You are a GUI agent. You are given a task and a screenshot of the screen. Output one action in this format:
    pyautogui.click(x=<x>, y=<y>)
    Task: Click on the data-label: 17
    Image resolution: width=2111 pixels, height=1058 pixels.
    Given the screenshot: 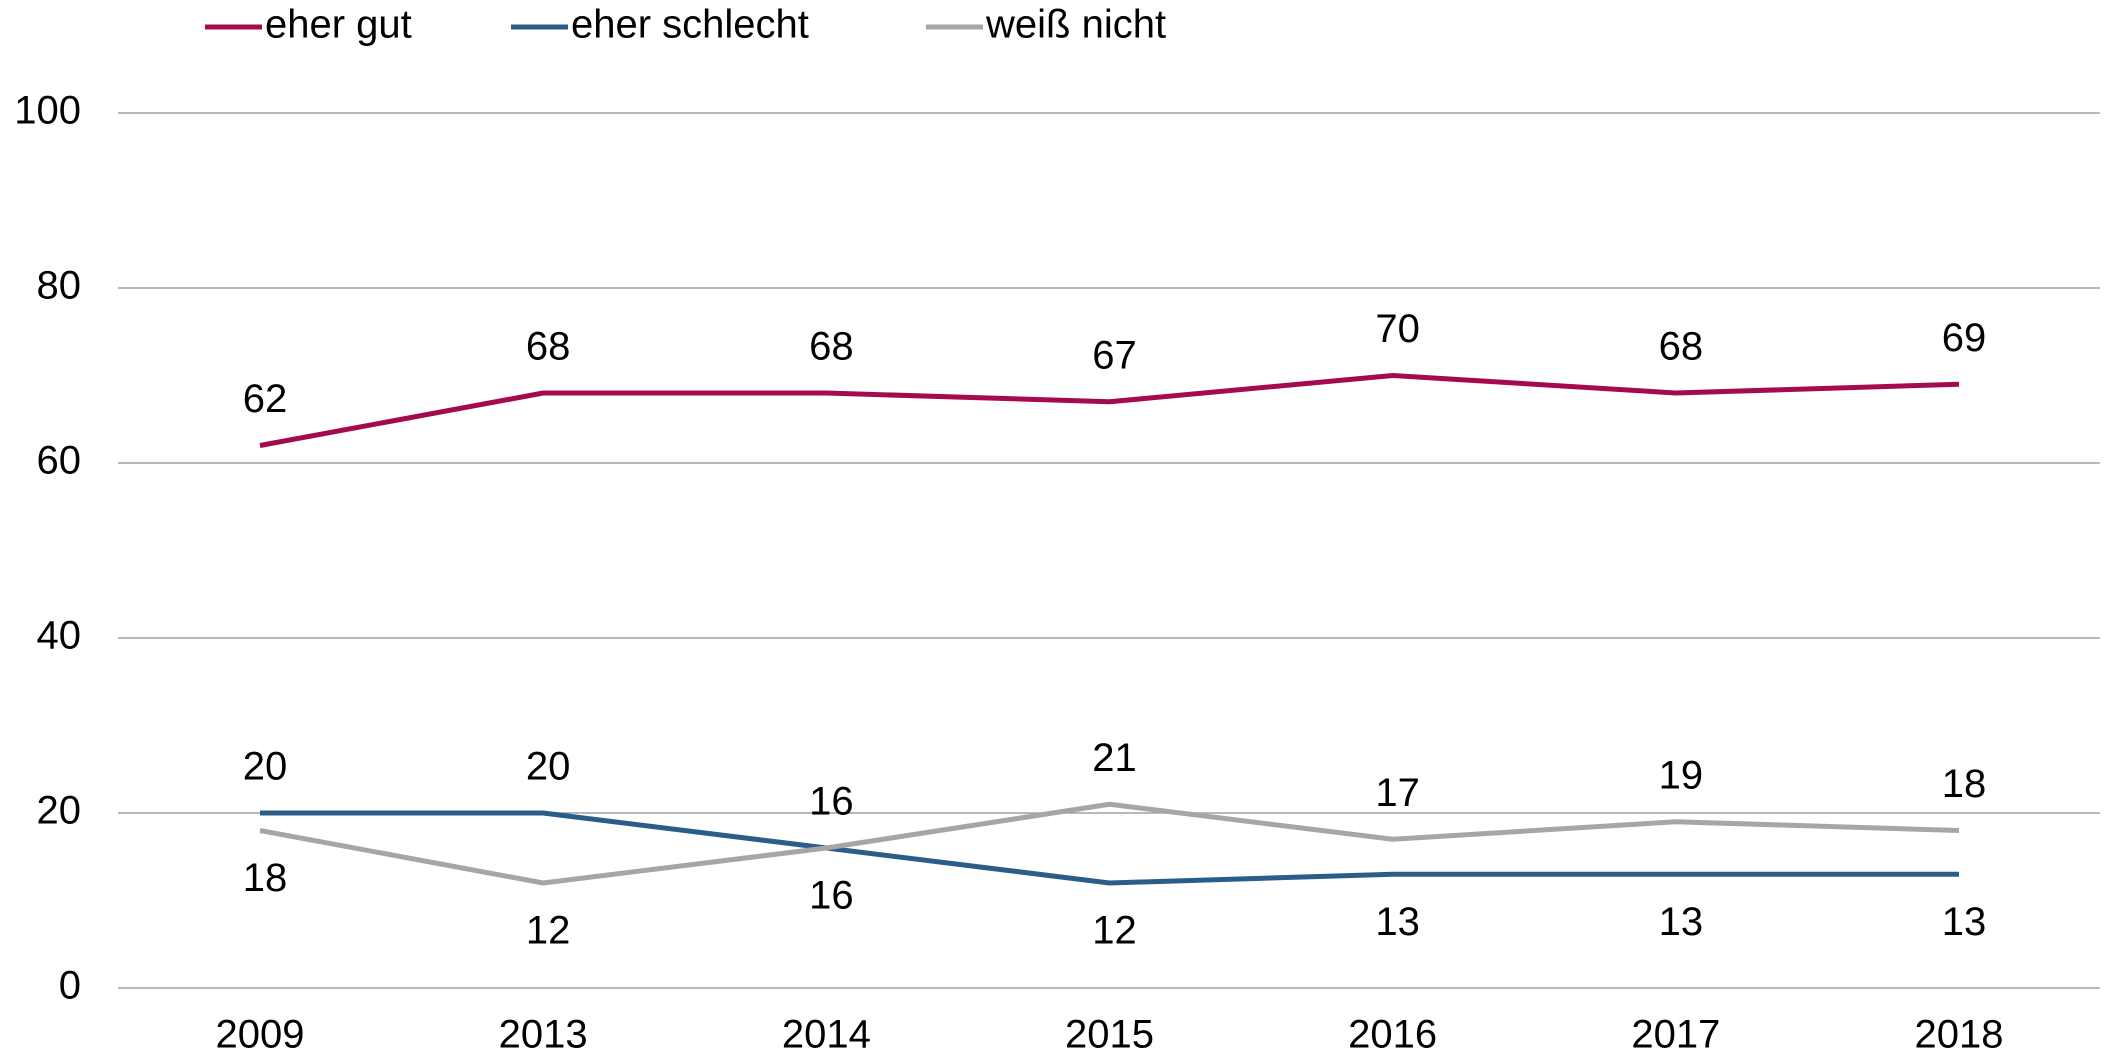 What is the action you would take?
    pyautogui.click(x=1397, y=793)
    